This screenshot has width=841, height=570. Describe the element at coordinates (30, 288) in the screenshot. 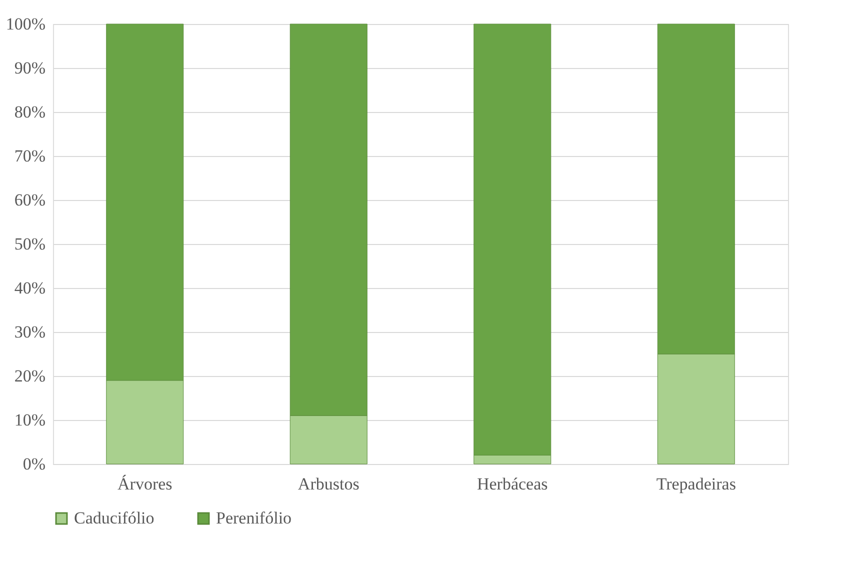

I see `y-tick-label: 40%` at that location.